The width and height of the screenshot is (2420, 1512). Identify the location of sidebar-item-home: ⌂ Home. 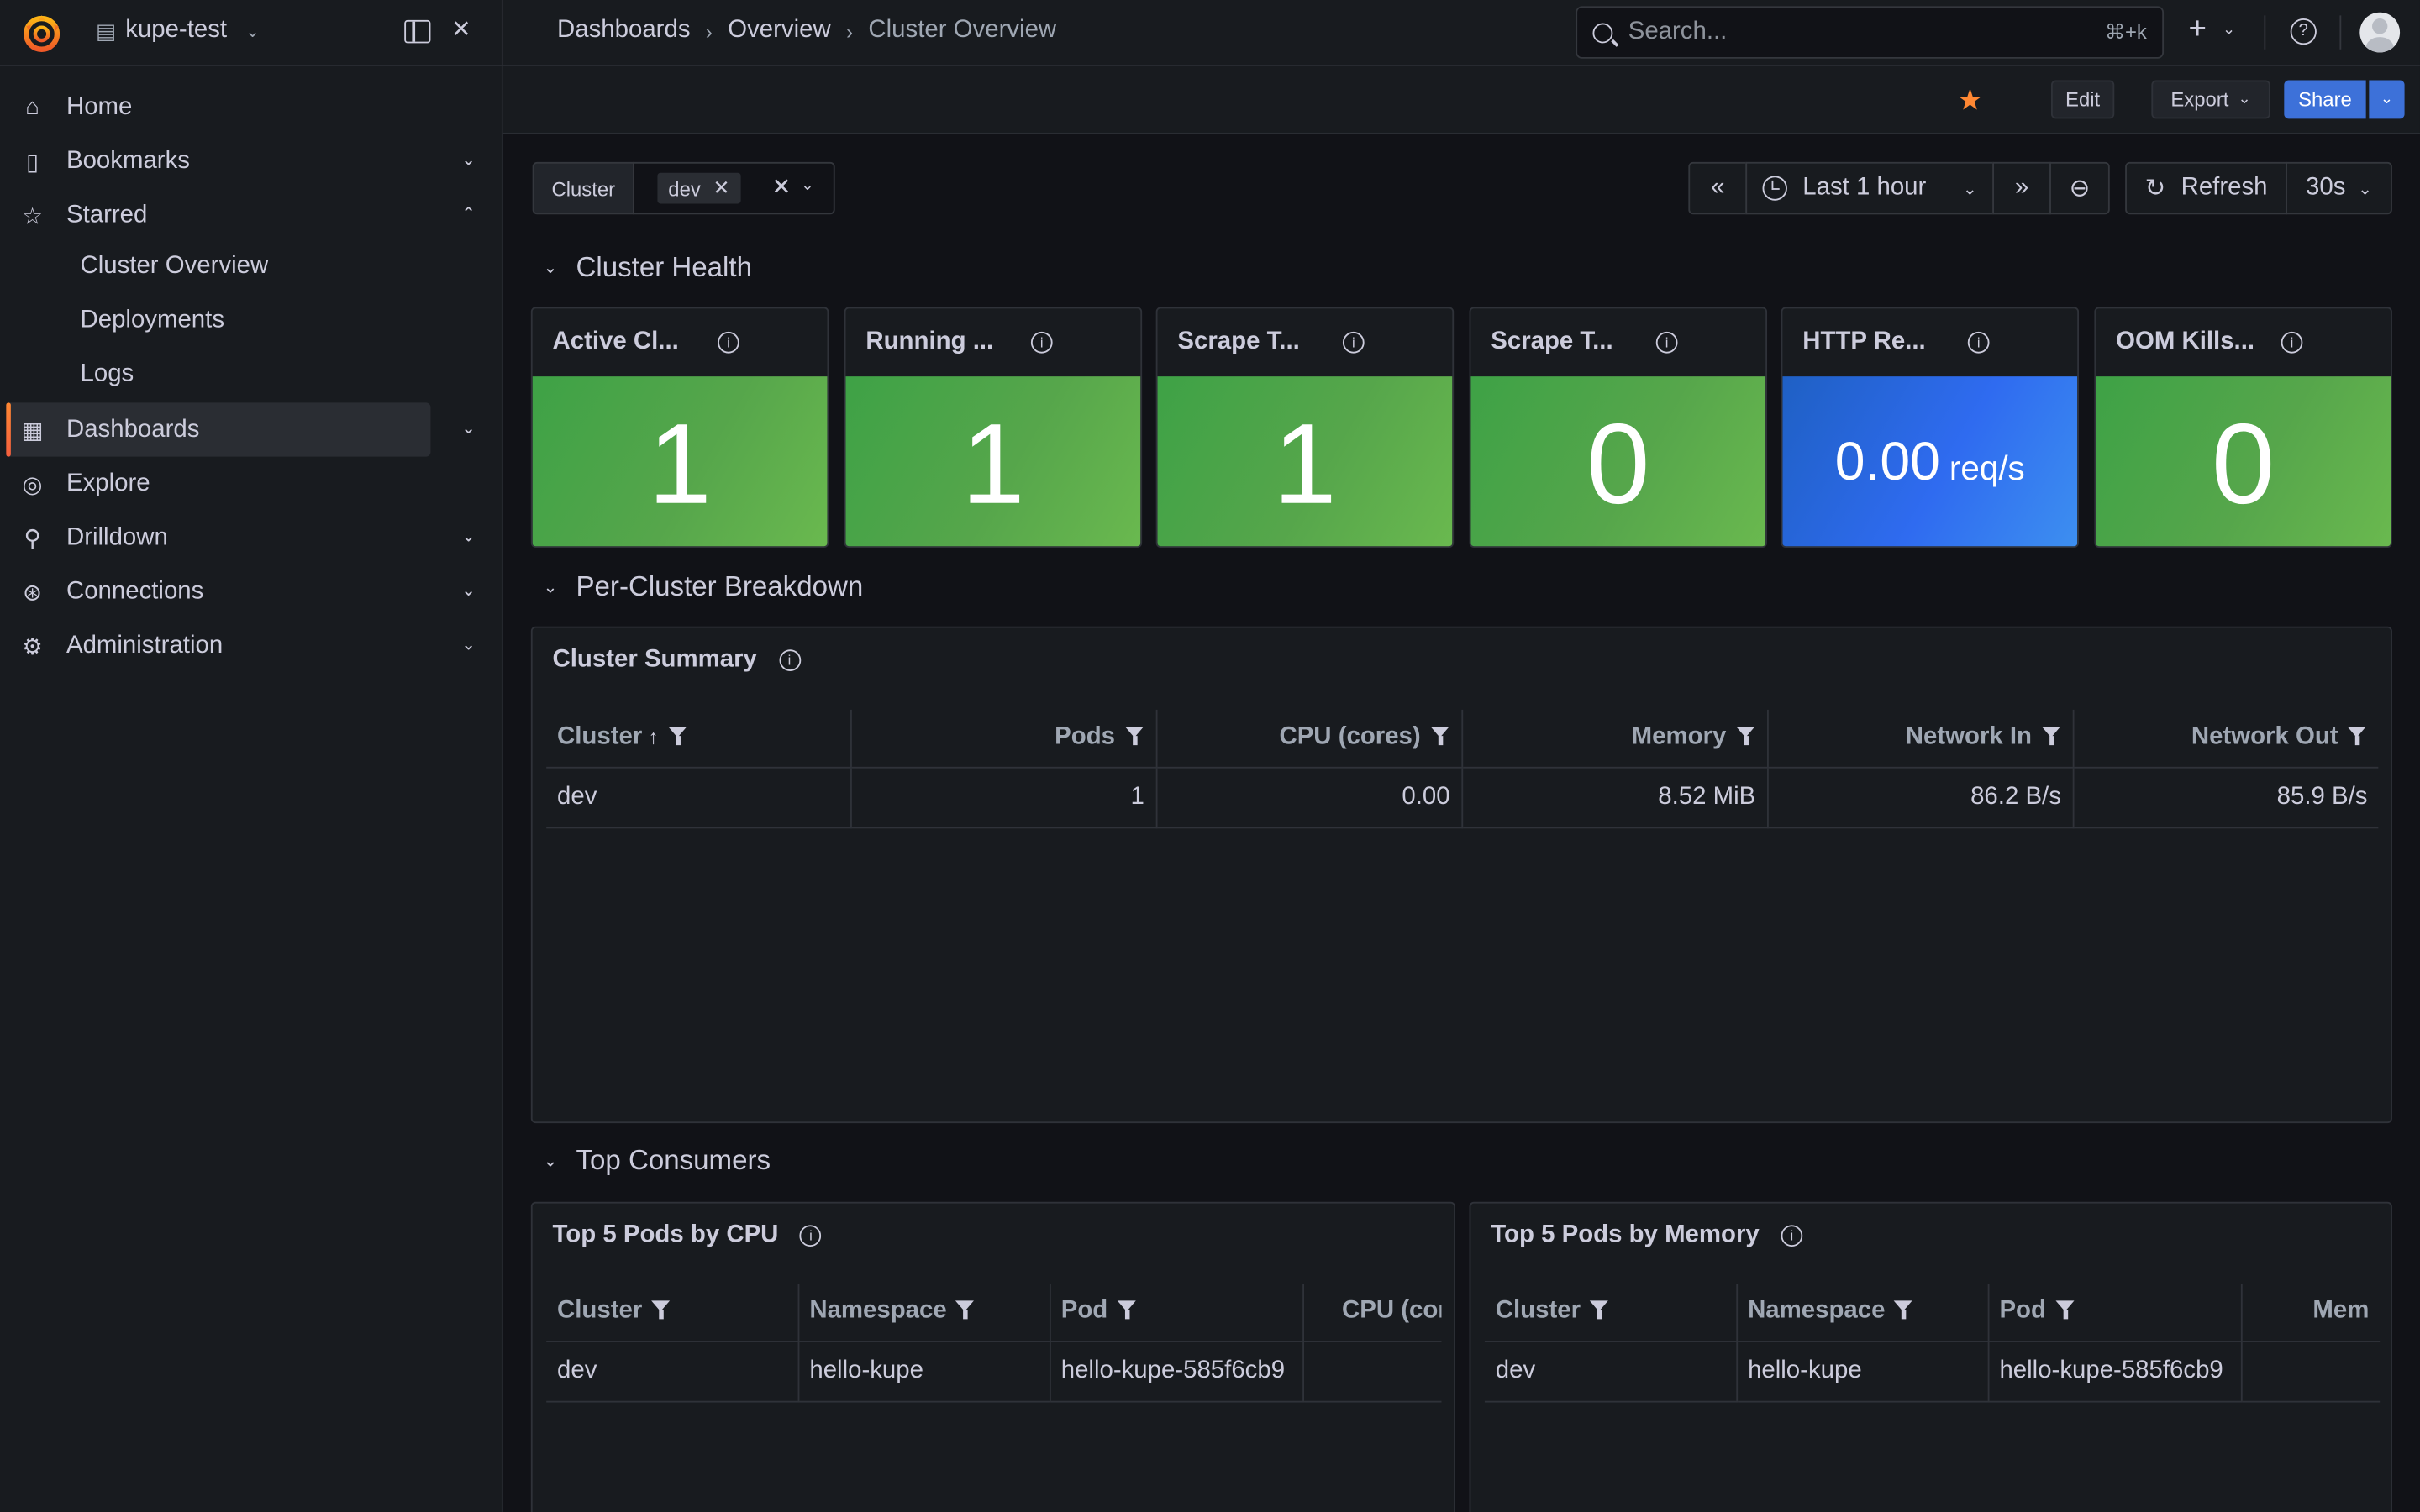
(218, 107).